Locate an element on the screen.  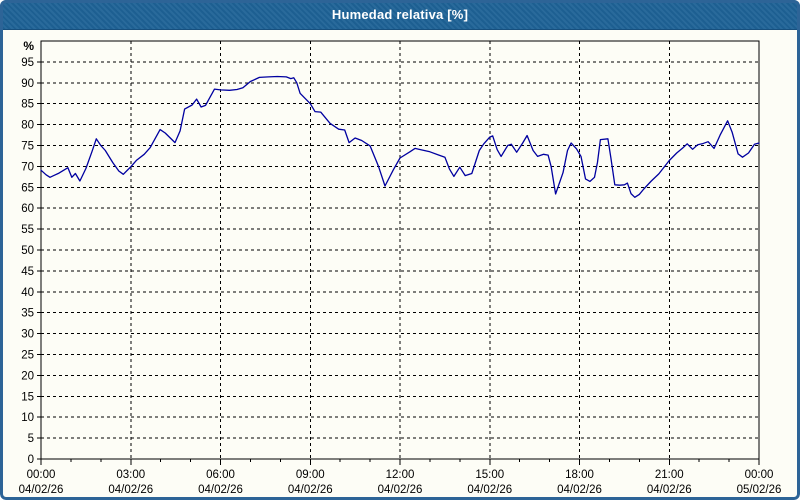
chart-title: Humedad relativa [%] is located at coordinates (400, 14).